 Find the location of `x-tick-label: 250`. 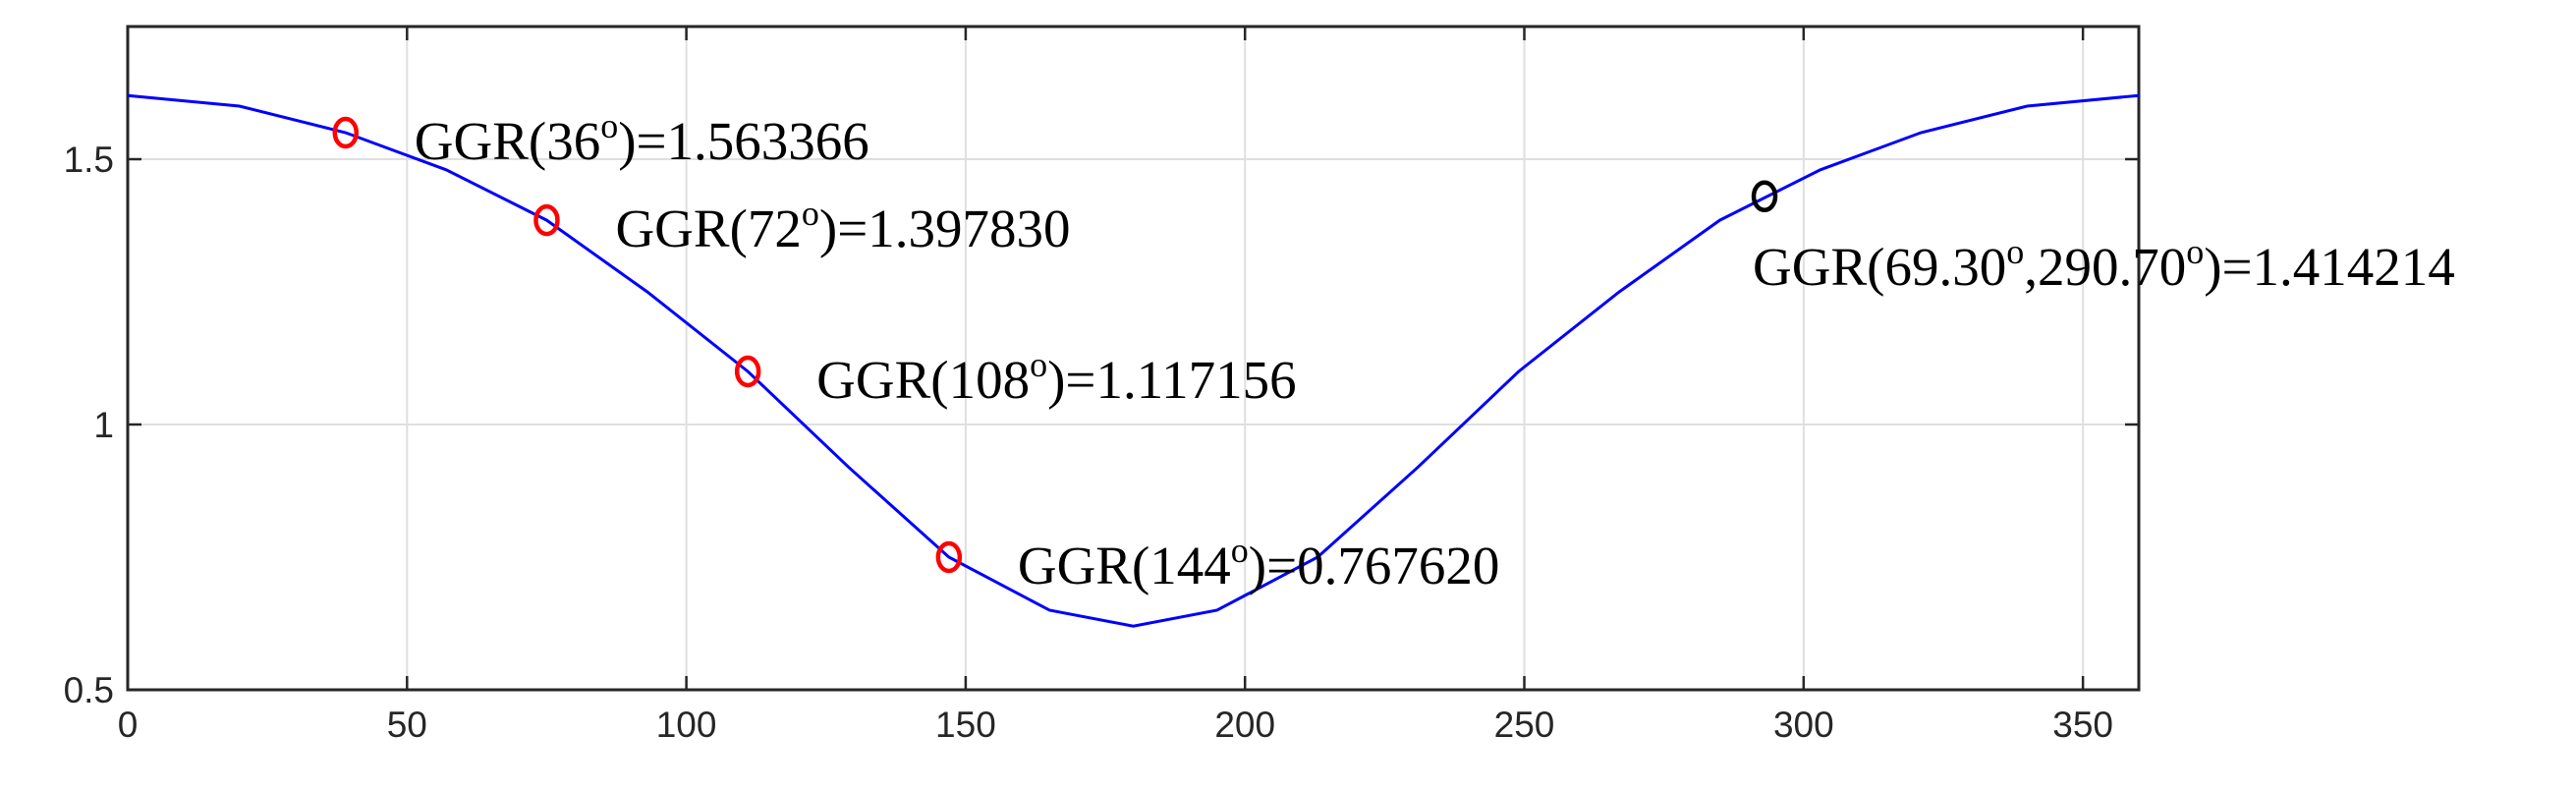

x-tick-label: 250 is located at coordinates (1524, 725).